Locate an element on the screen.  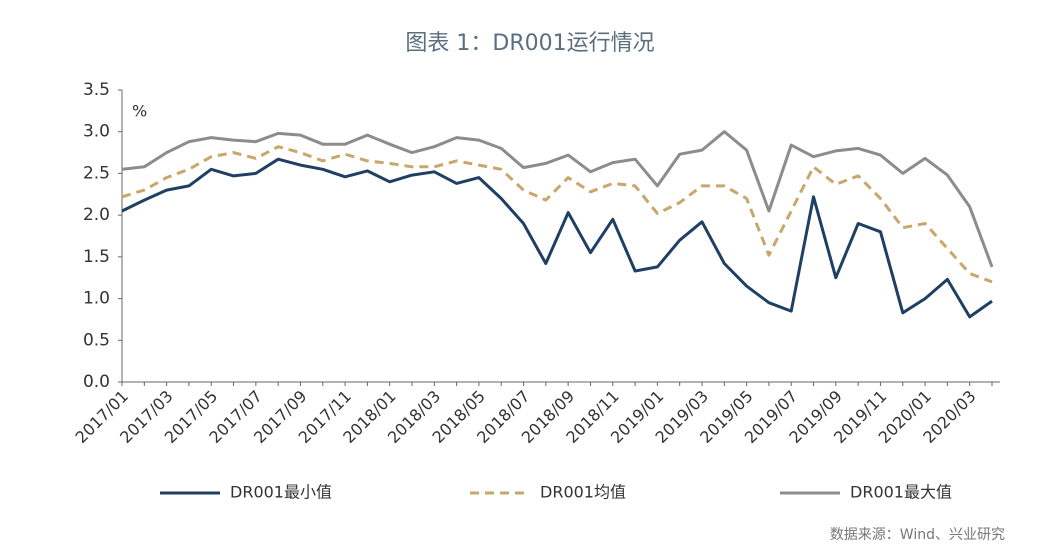
y-tick-label: 1.5 is located at coordinates (96, 257).